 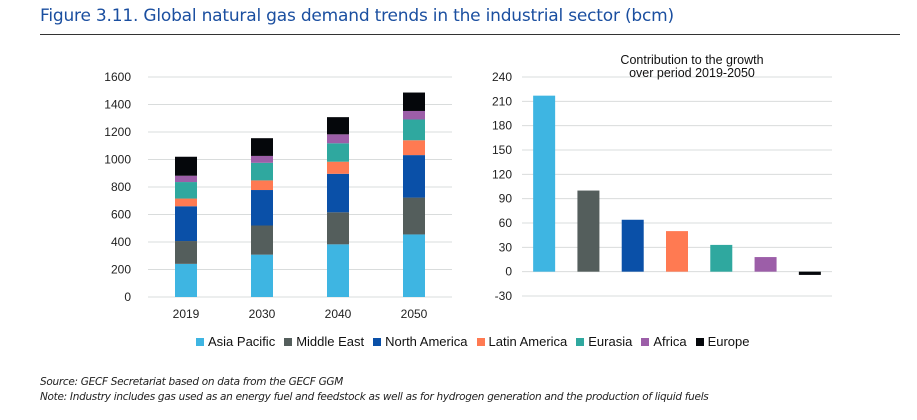 What do you see at coordinates (502, 77) in the screenshot?
I see `y-tick-label: 240` at bounding box center [502, 77].